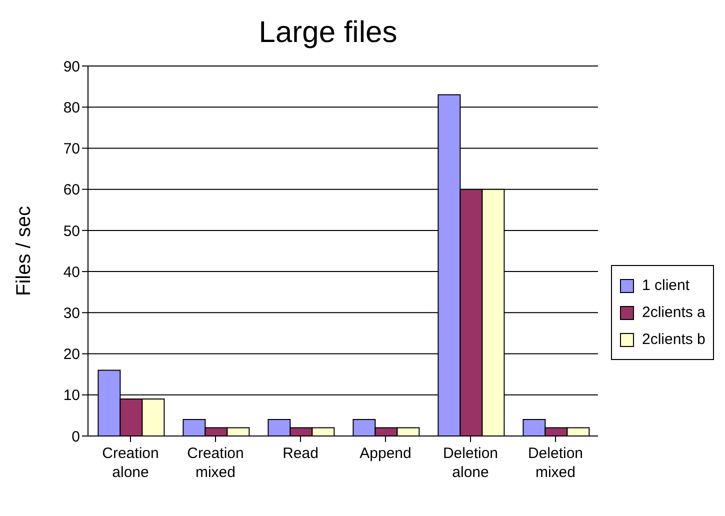 The image size is (725, 516). What do you see at coordinates (71, 355) in the screenshot?
I see `y-tick-label: 20` at bounding box center [71, 355].